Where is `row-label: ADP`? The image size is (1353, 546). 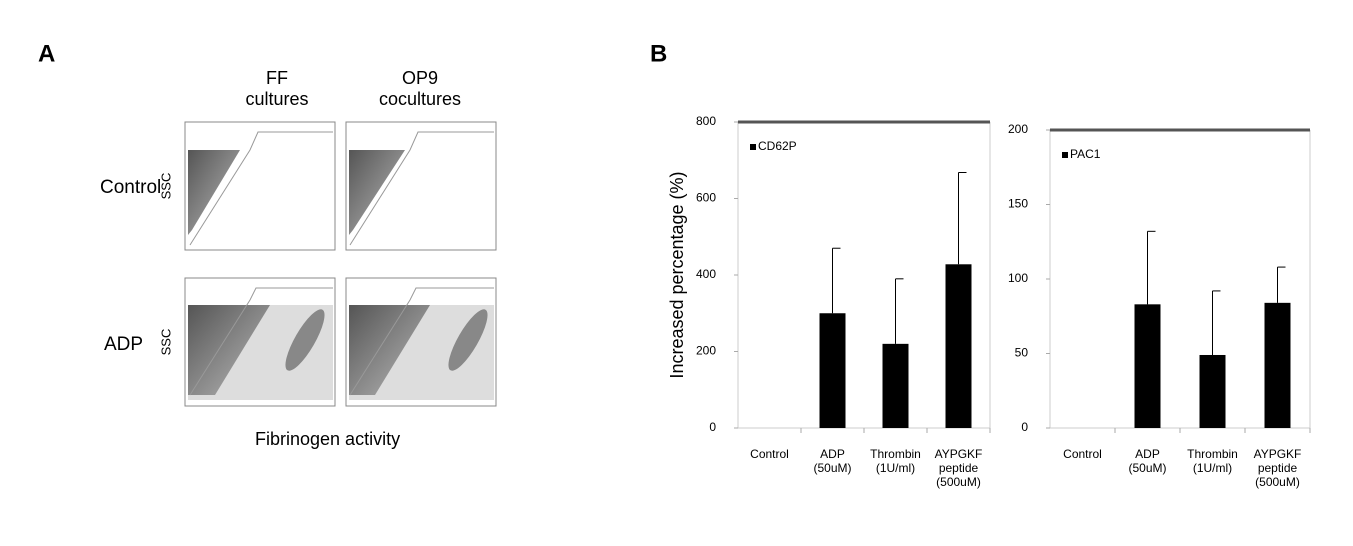 row-label: ADP is located at coordinates (123, 344).